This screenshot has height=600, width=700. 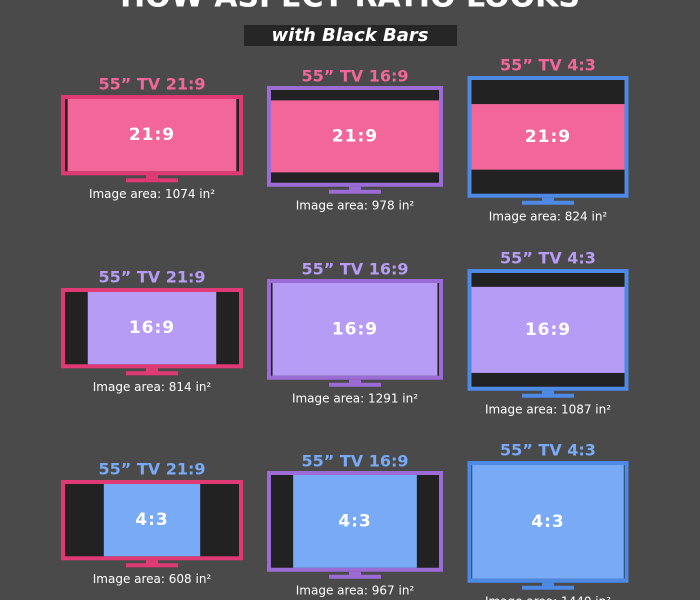 I want to click on image-area: Image area: 824 in², so click(x=548, y=216).